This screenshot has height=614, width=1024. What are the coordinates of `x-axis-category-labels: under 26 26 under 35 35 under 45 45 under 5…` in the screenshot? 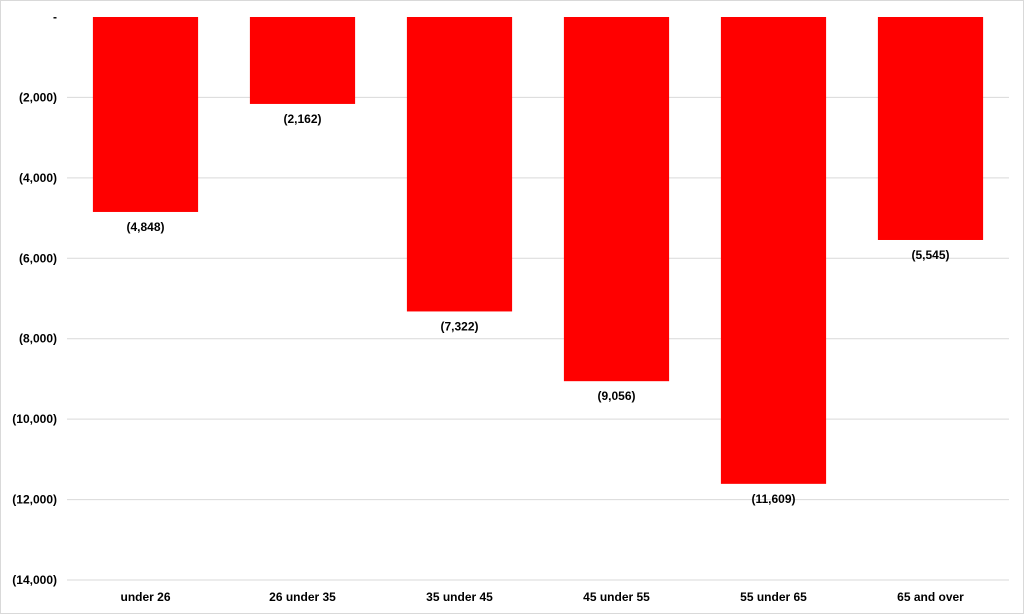 It's located at (542, 597).